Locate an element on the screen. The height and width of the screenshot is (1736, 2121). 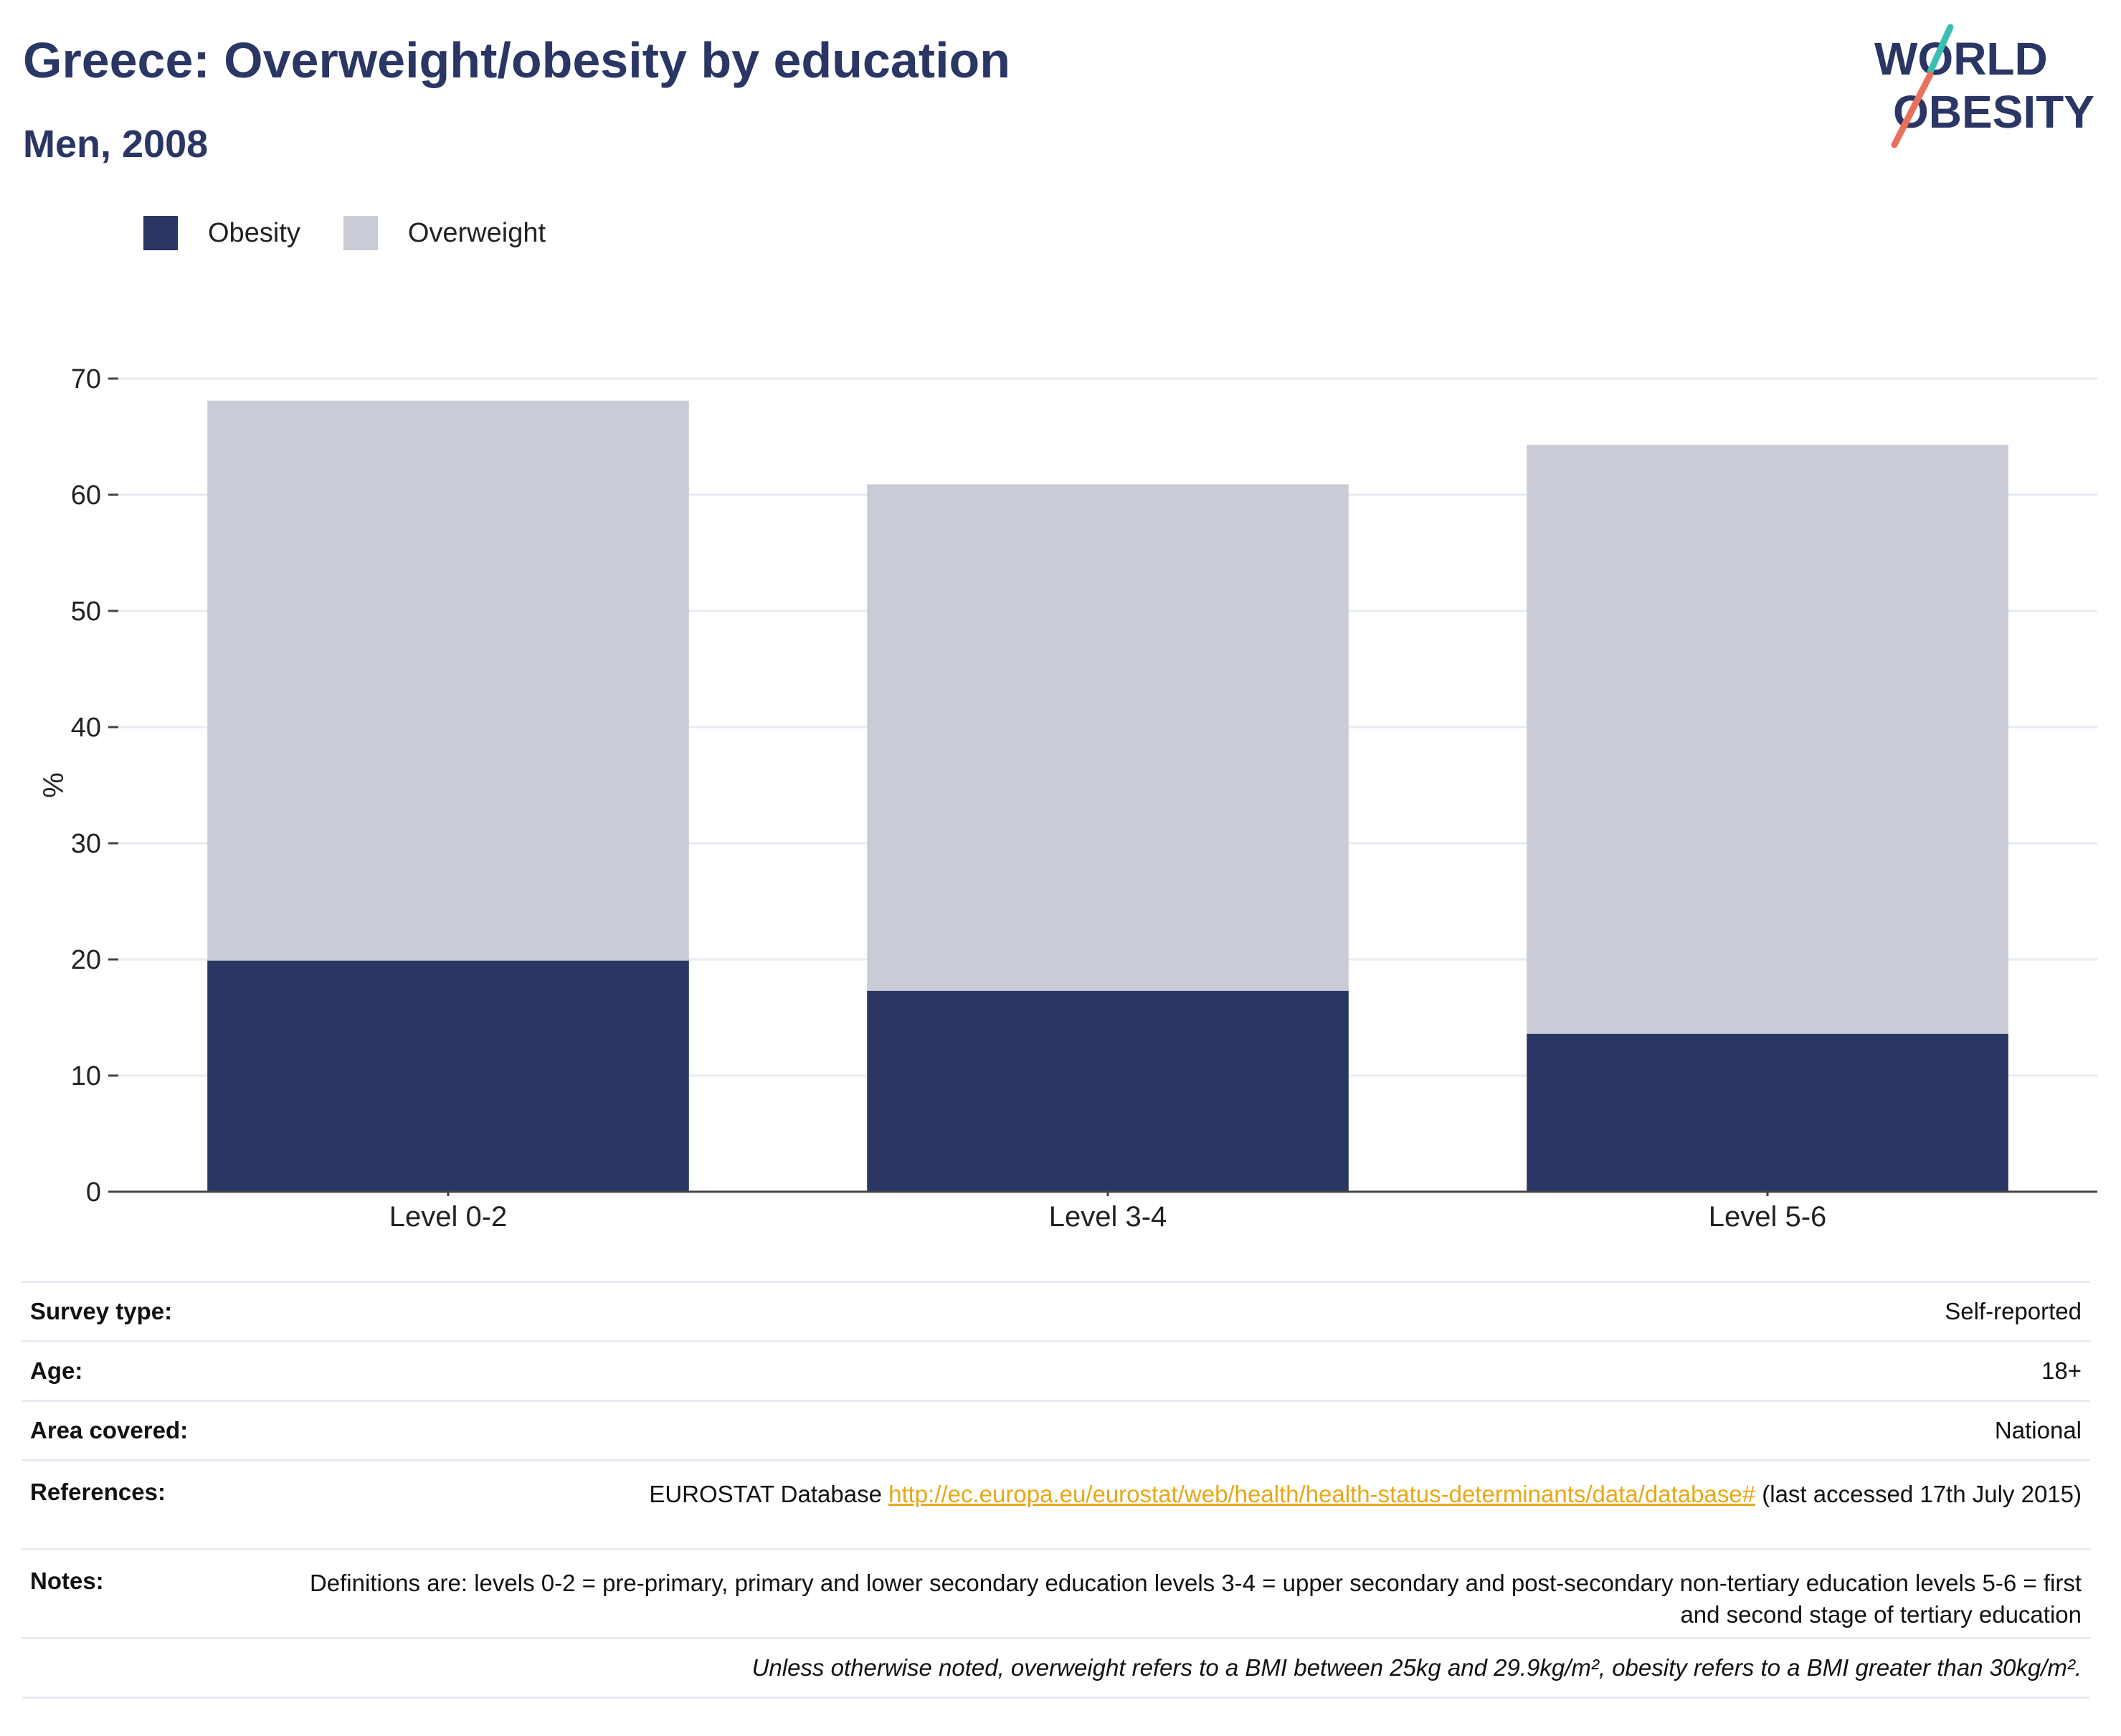
y-tick-label: 0 is located at coordinates (93, 1192).